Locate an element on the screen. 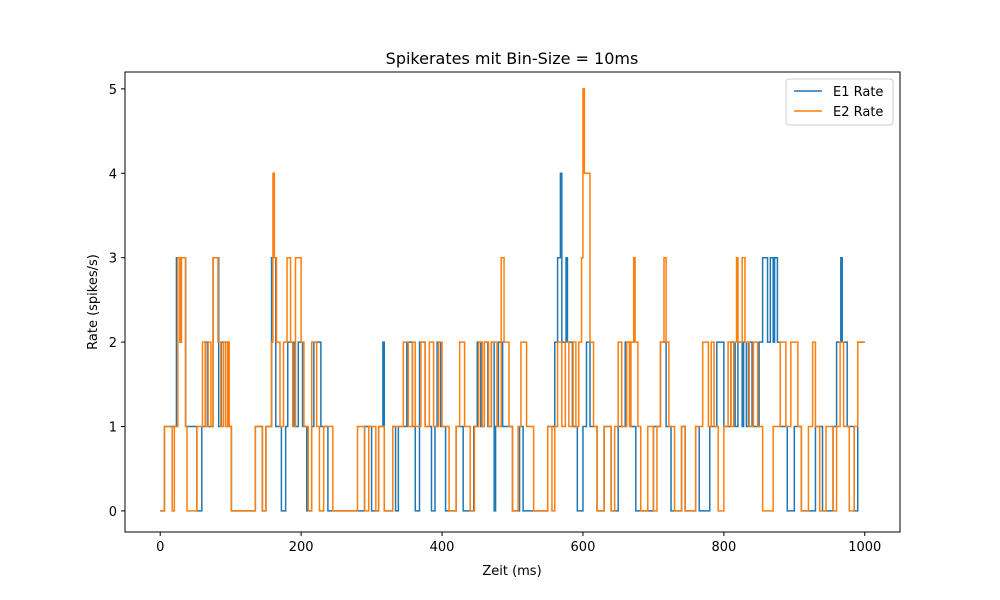 The height and width of the screenshot is (600, 1000). y-tick-label: 1 is located at coordinates (113, 427).